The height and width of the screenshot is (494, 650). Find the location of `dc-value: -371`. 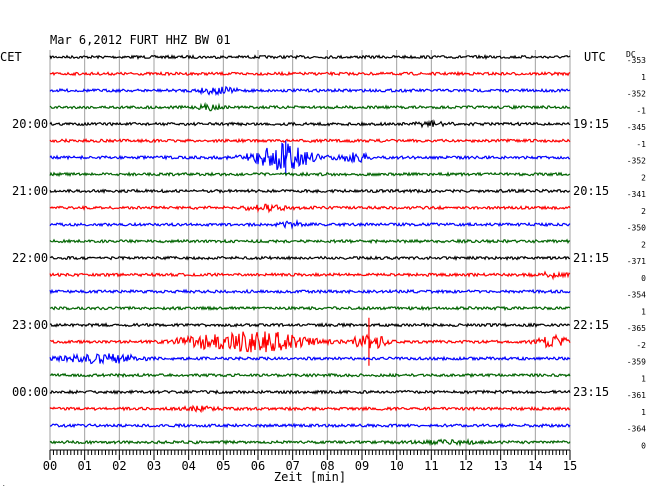

dc-value: -371 is located at coordinates (636, 261).